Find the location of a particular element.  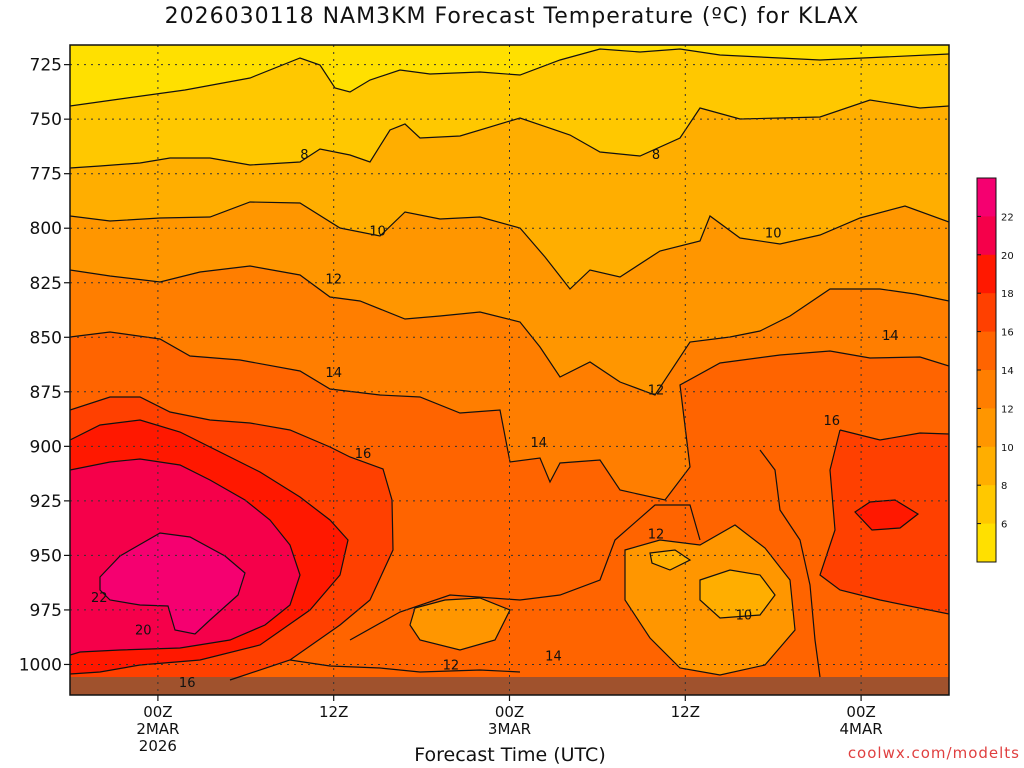

contour-label-12-7: 12 is located at coordinates (451, 665).